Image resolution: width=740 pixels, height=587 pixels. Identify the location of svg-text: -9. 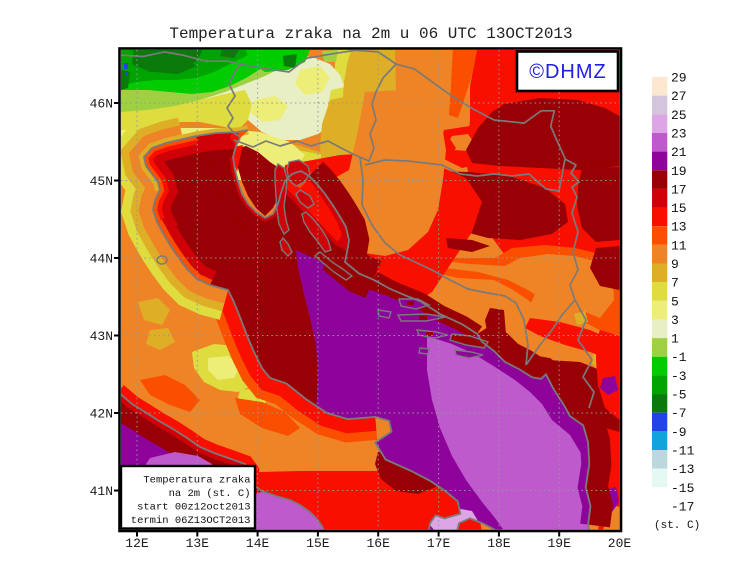
(679, 432).